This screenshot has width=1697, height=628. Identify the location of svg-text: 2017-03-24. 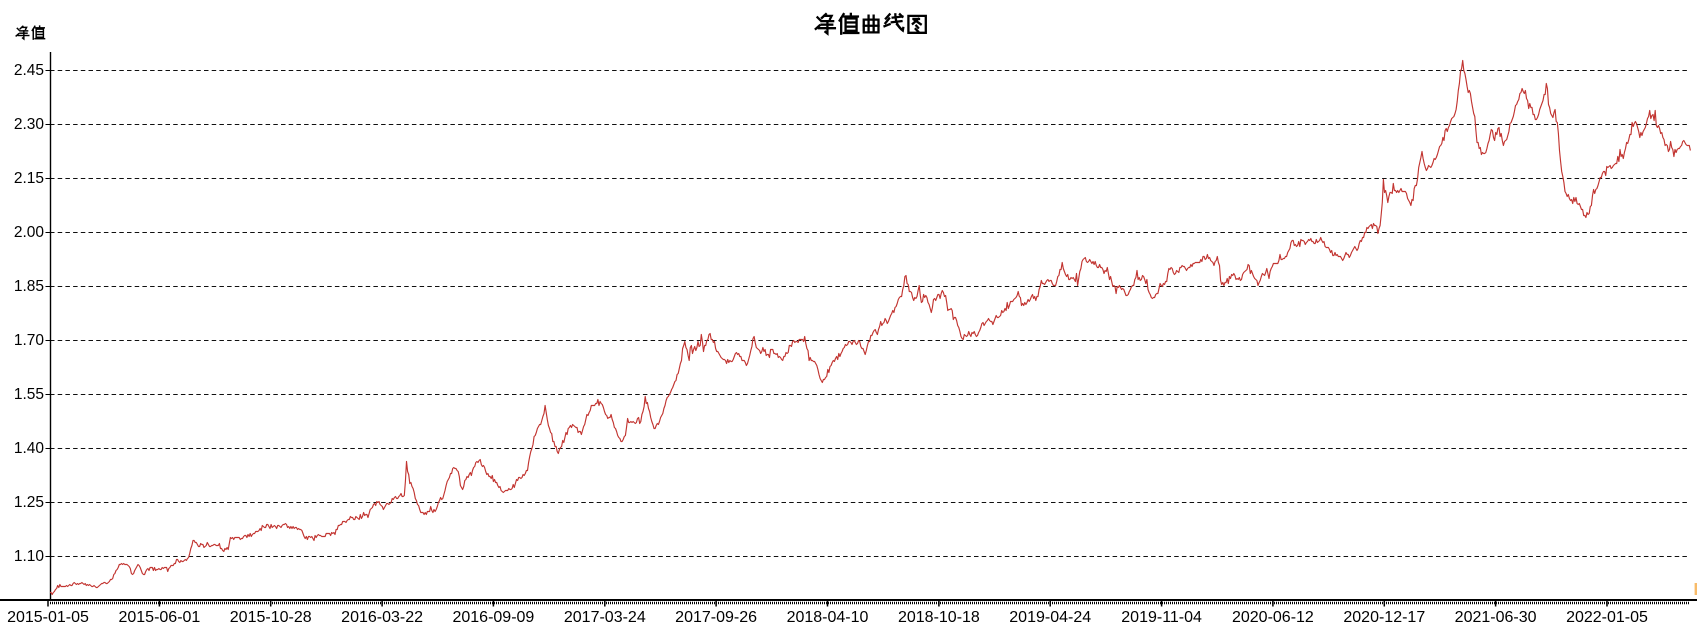
(605, 617).